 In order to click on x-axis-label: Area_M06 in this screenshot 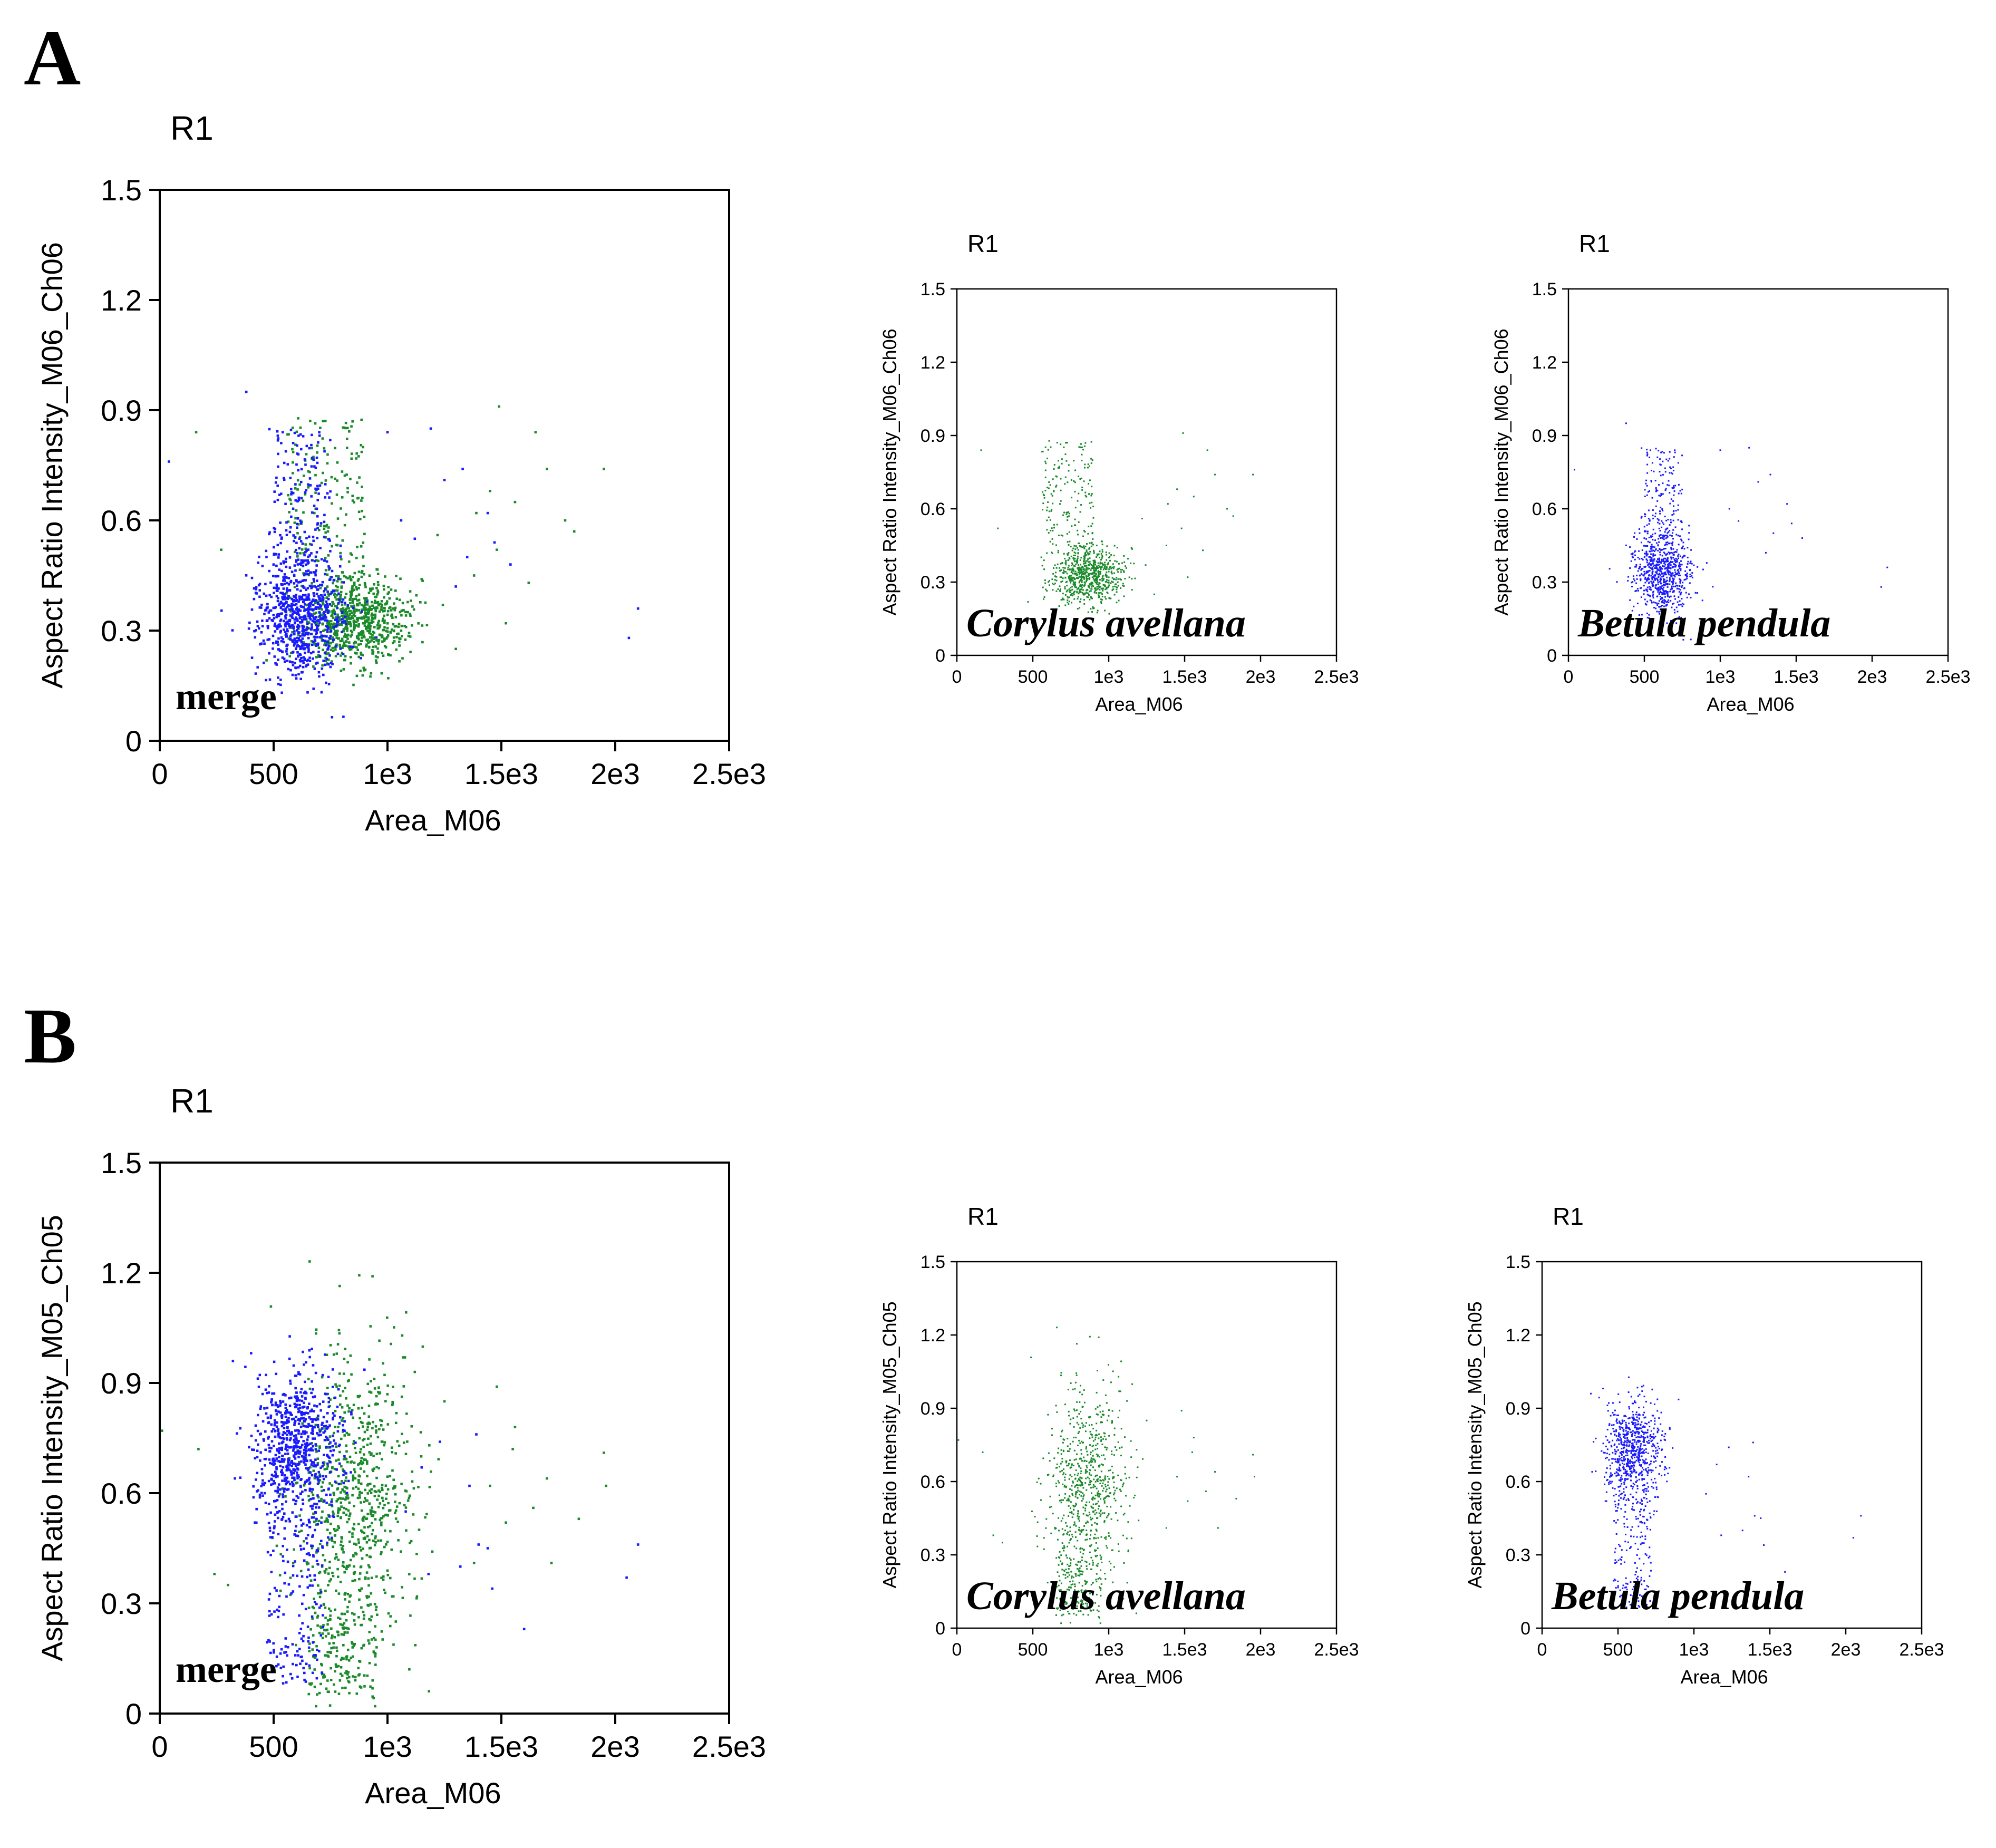, I will do `click(433, 820)`.